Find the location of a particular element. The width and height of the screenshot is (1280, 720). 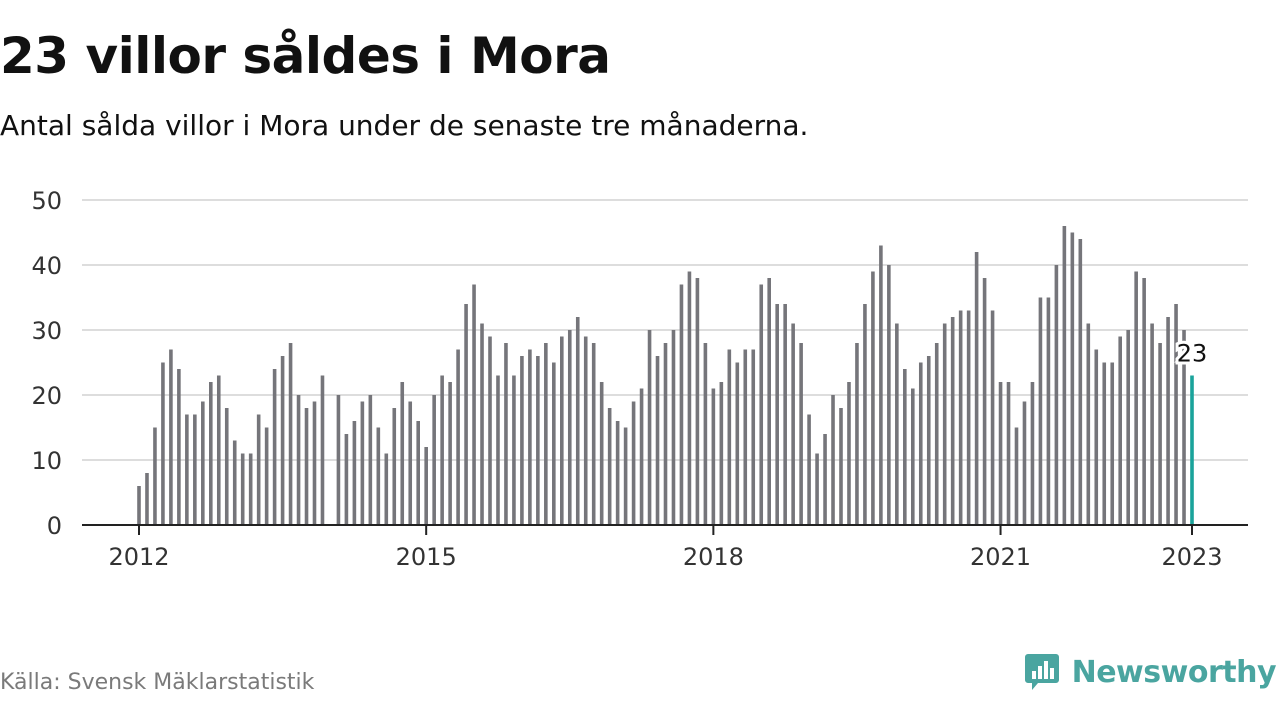

brand: Newsworthy is located at coordinates (1150, 672).